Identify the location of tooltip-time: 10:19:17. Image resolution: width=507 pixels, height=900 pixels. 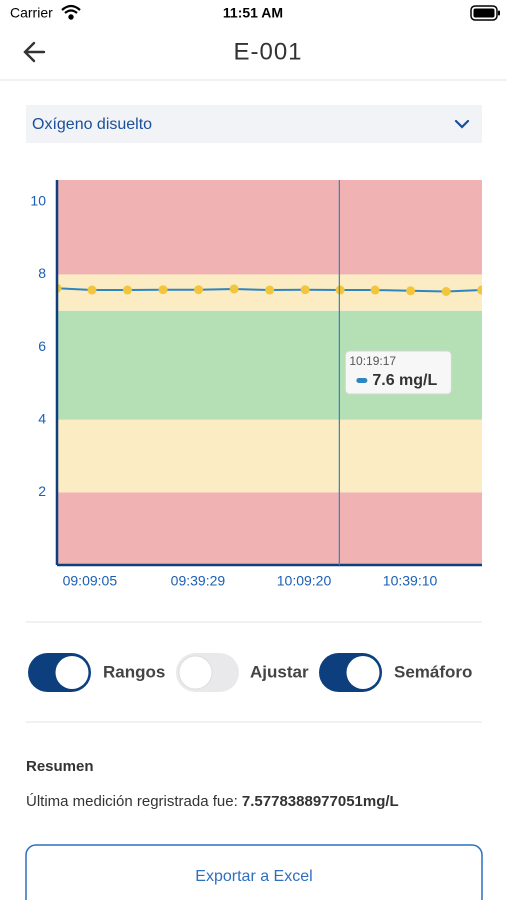
(372, 361).